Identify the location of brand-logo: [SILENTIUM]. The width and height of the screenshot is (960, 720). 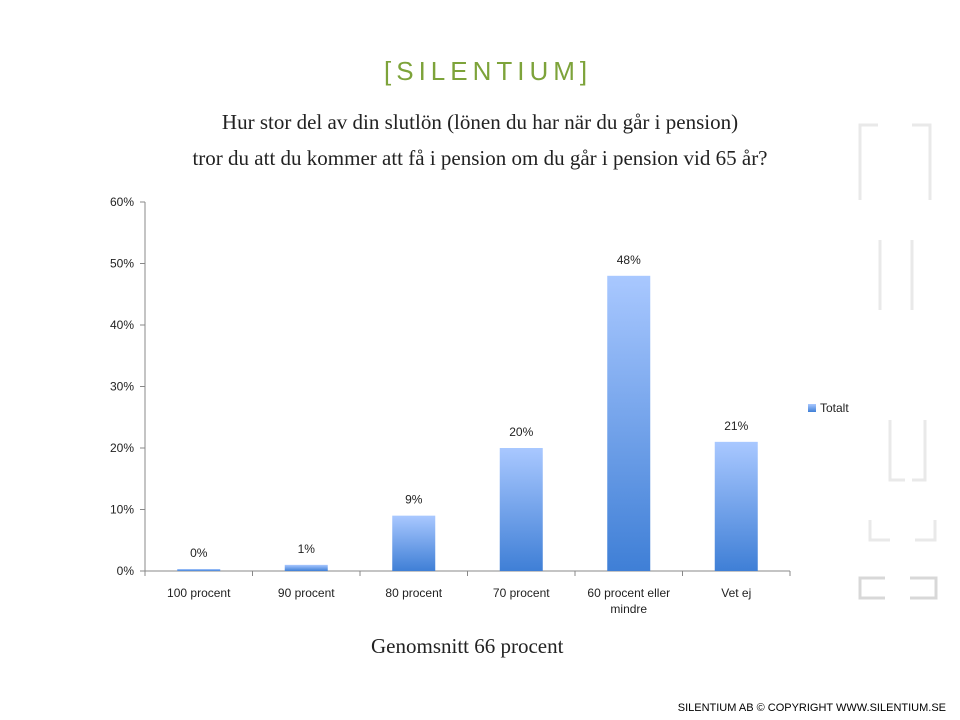
(488, 71).